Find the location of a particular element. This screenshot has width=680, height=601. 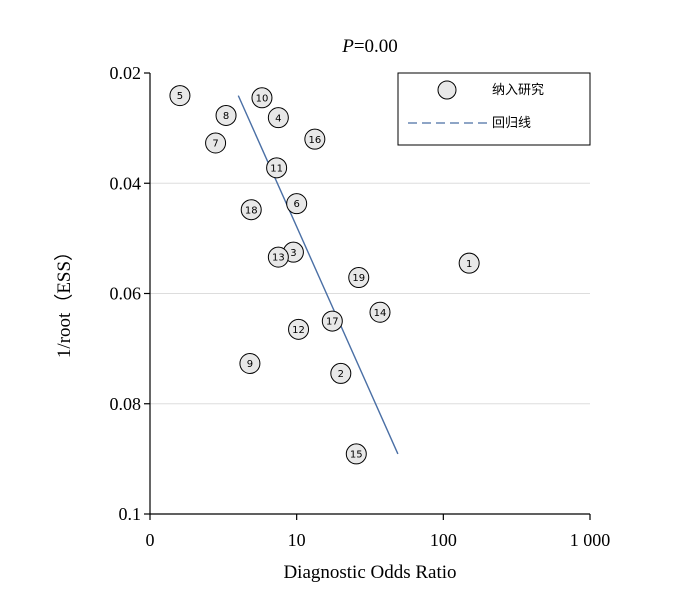

chart-title: P=0.00 is located at coordinates (369, 46).